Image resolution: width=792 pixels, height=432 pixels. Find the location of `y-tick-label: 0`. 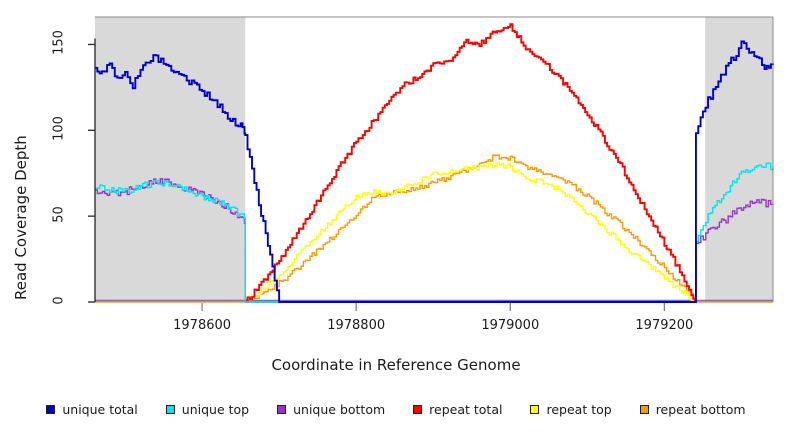

y-tick-label: 0 is located at coordinates (59, 300).